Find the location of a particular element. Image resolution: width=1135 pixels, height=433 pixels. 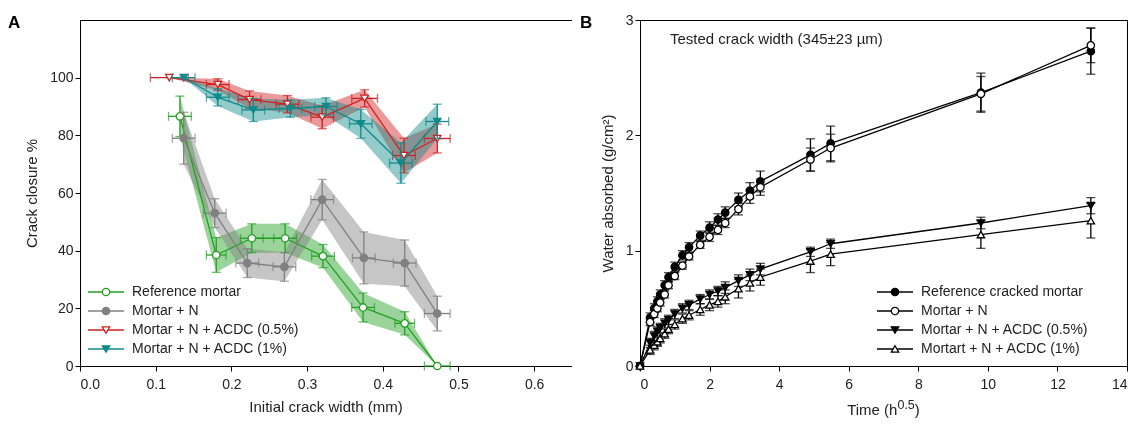

x-tick-label: 0.0 is located at coordinates (90, 383).